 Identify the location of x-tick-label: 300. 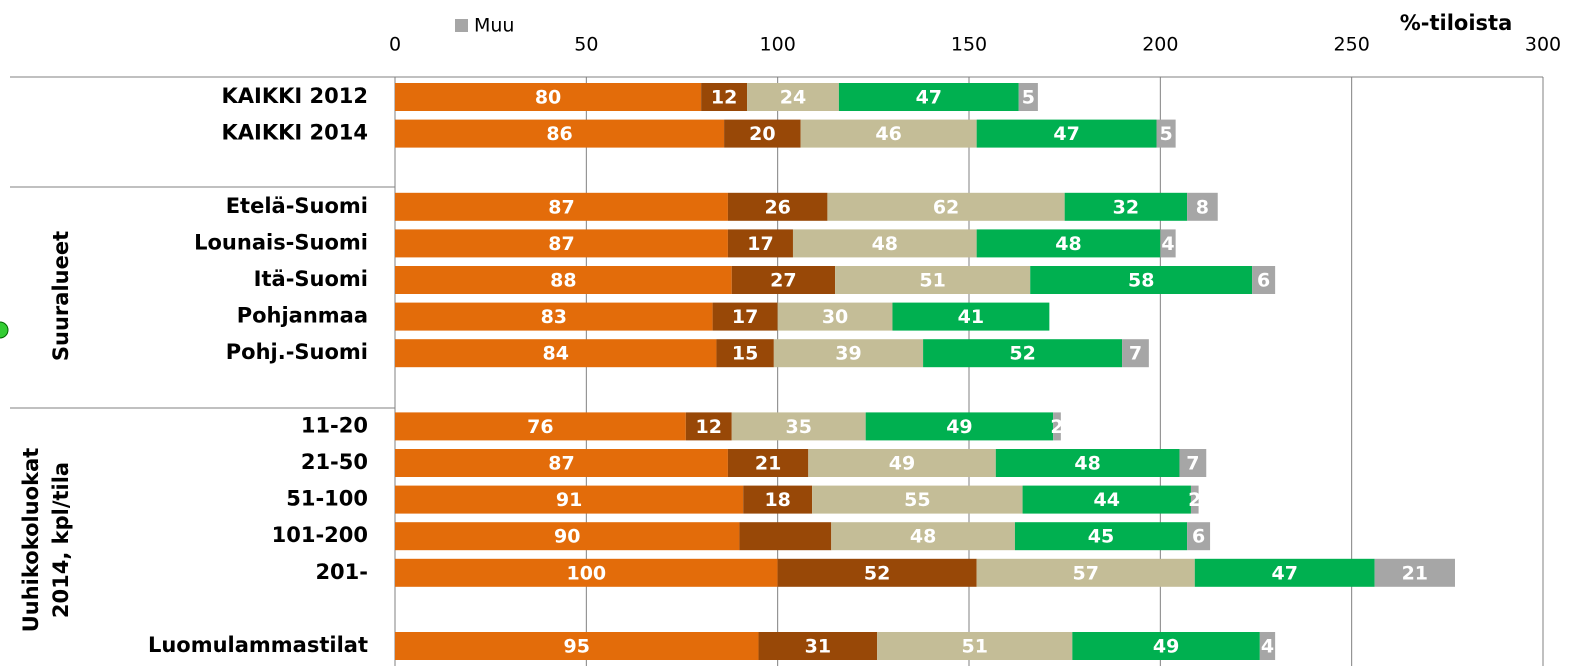
(1543, 45).